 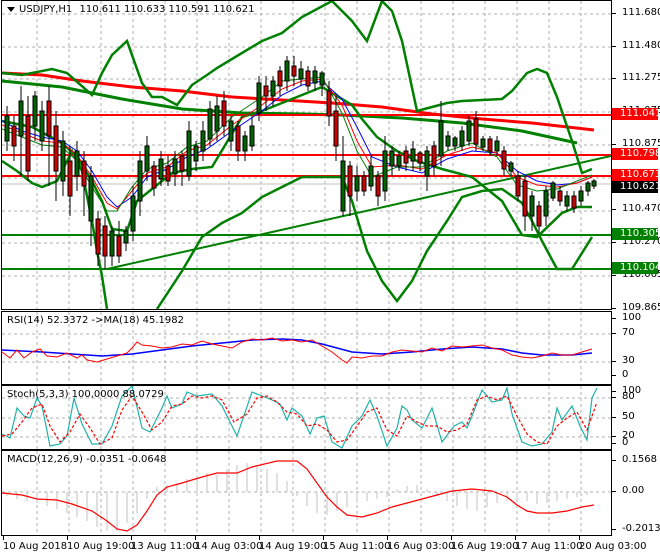 What do you see at coordinates (635, 416) in the screenshot?
I see `stochastic-axis: 100 80 50 20 0` at bounding box center [635, 416].